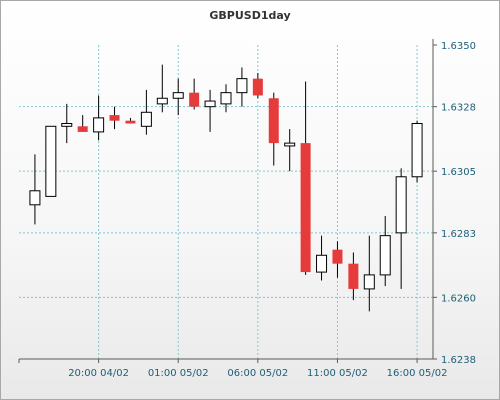 Image resolution: width=500 pixels, height=400 pixels. I want to click on y-tick-label: 1.6283, so click(458, 234).